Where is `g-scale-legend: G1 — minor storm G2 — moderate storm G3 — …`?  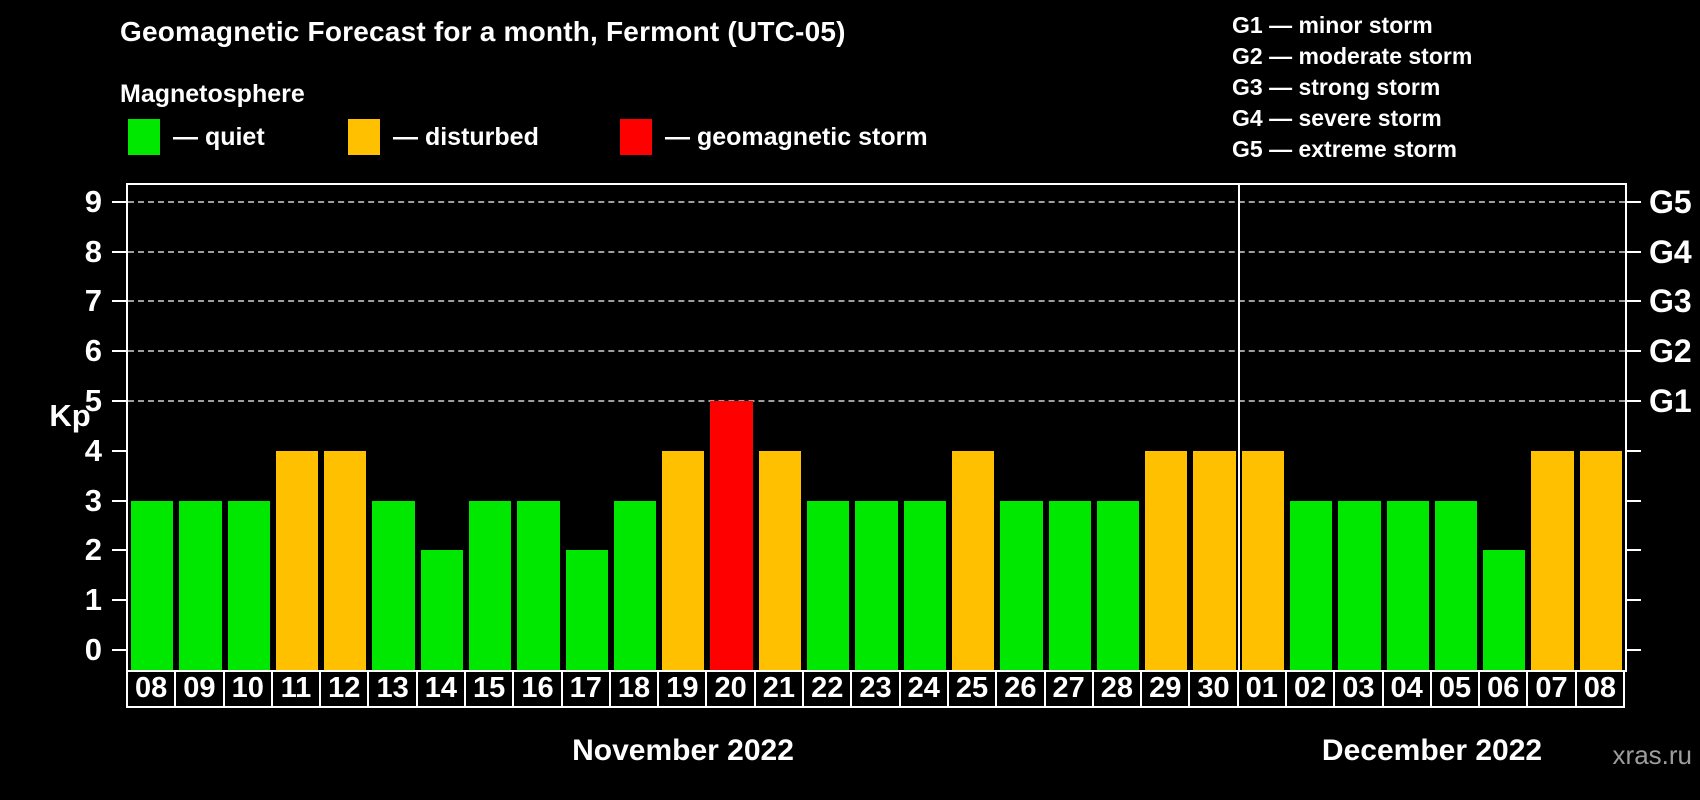
g-scale-legend: G1 — minor storm G2 — moderate storm G3 — … is located at coordinates (1352, 87).